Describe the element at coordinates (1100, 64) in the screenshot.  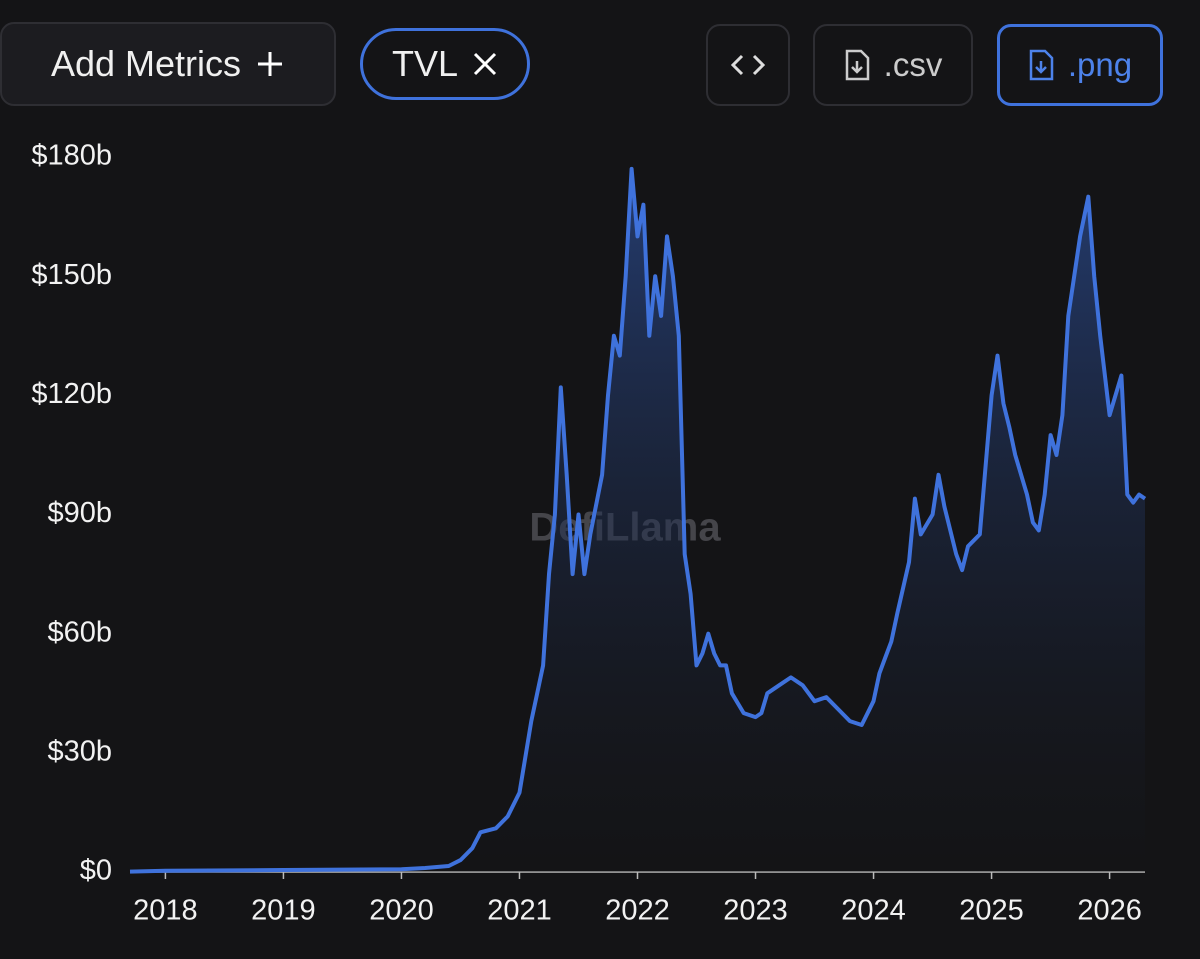
I see `button-label: .png` at that location.